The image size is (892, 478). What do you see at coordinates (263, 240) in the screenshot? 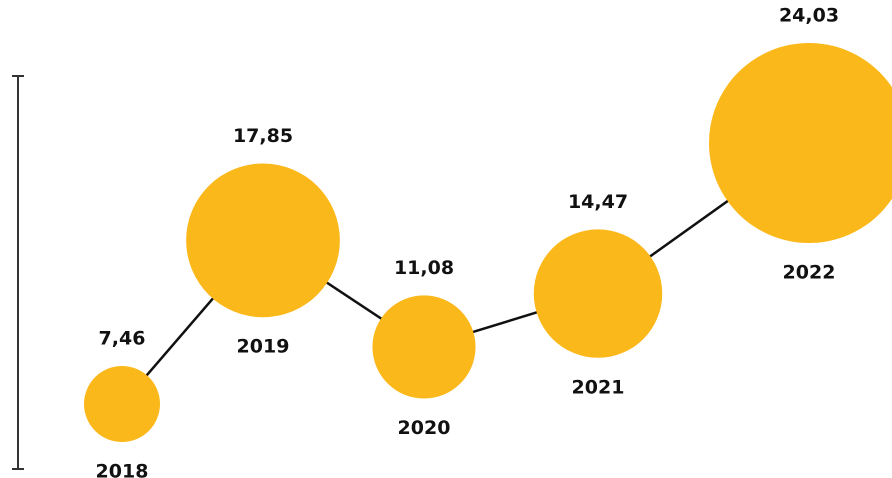
I see `bubble-2019` at bounding box center [263, 240].